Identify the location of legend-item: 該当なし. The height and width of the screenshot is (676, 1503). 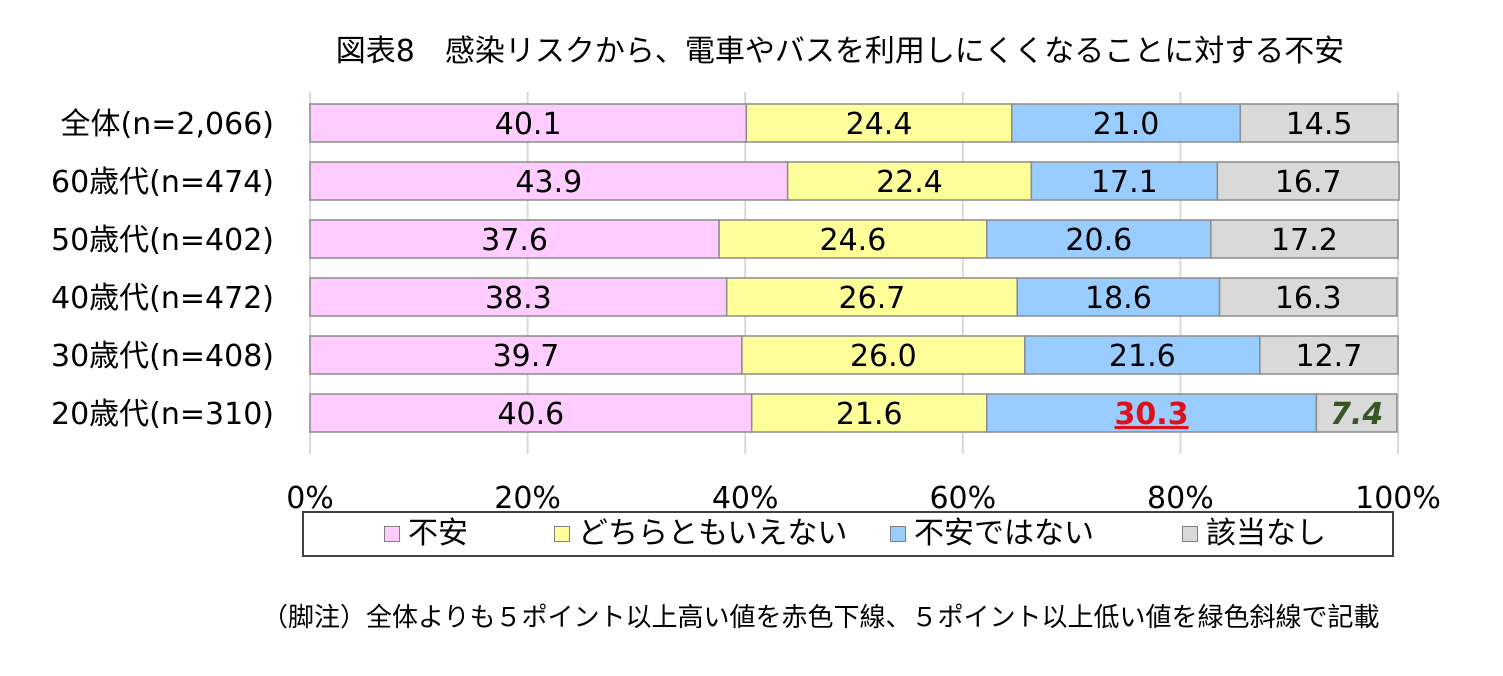
(1254, 534).